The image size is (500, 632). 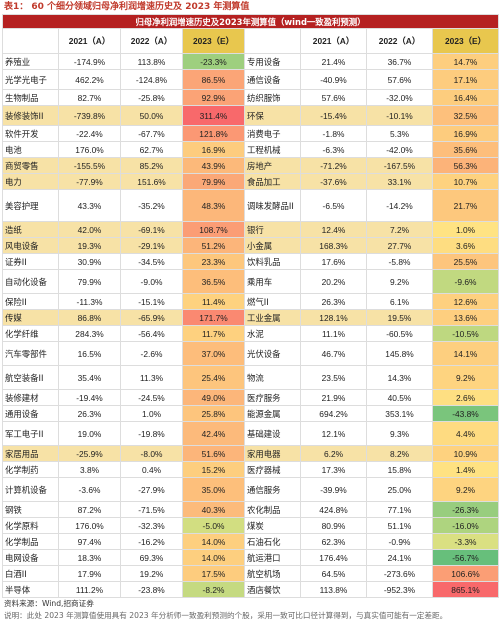 I want to click on value-cell-a21: -25.9%, so click(x=89, y=453).